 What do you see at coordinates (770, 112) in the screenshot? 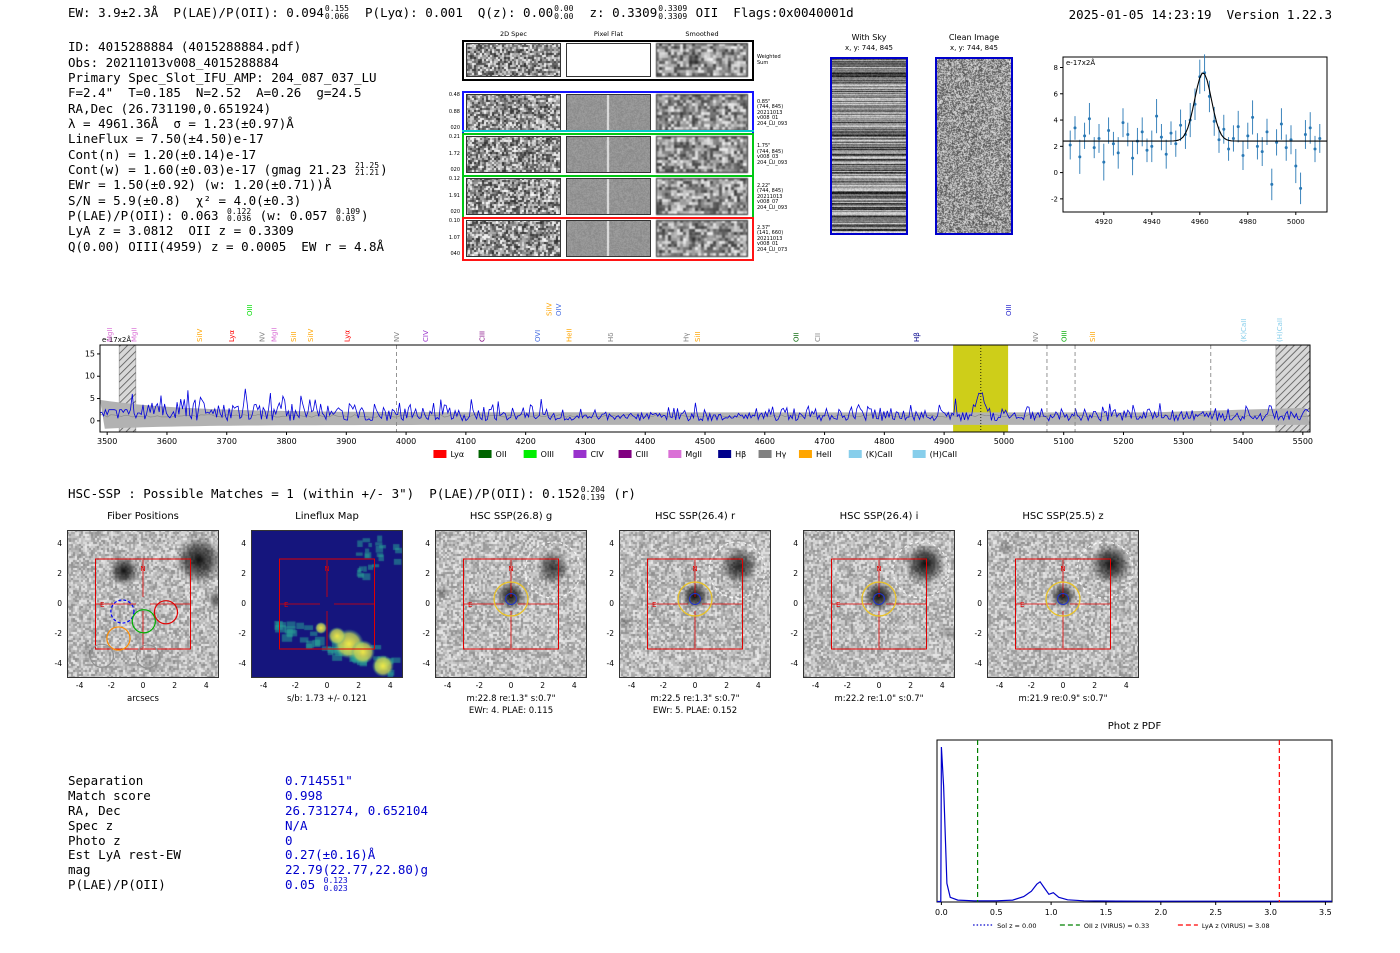
I see `spec2d-row-label-line: 20211013` at bounding box center [770, 112].